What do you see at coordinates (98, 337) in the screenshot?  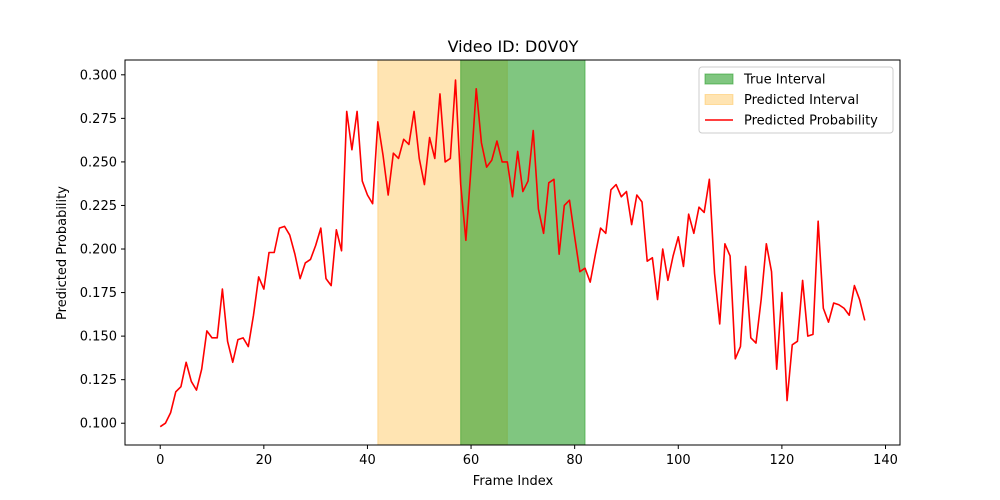 I see `y-tick-label: 0.150` at bounding box center [98, 337].